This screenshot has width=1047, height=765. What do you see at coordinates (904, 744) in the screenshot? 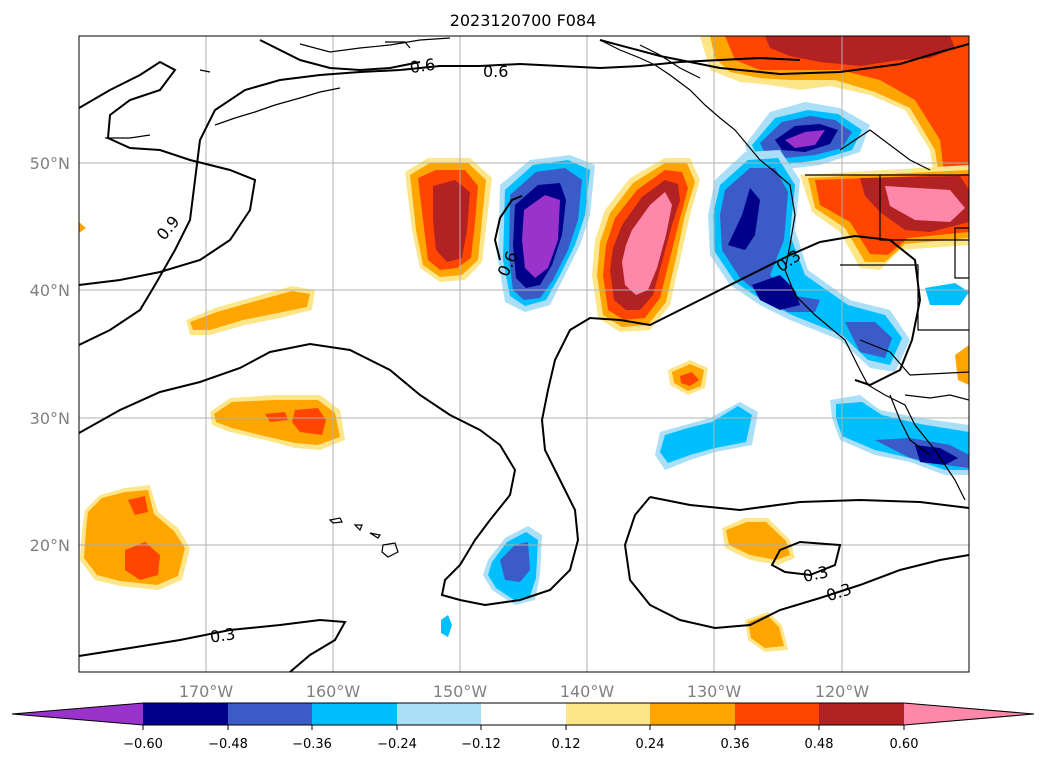
I see `colorbar-tick-label: 0.60` at bounding box center [904, 744].